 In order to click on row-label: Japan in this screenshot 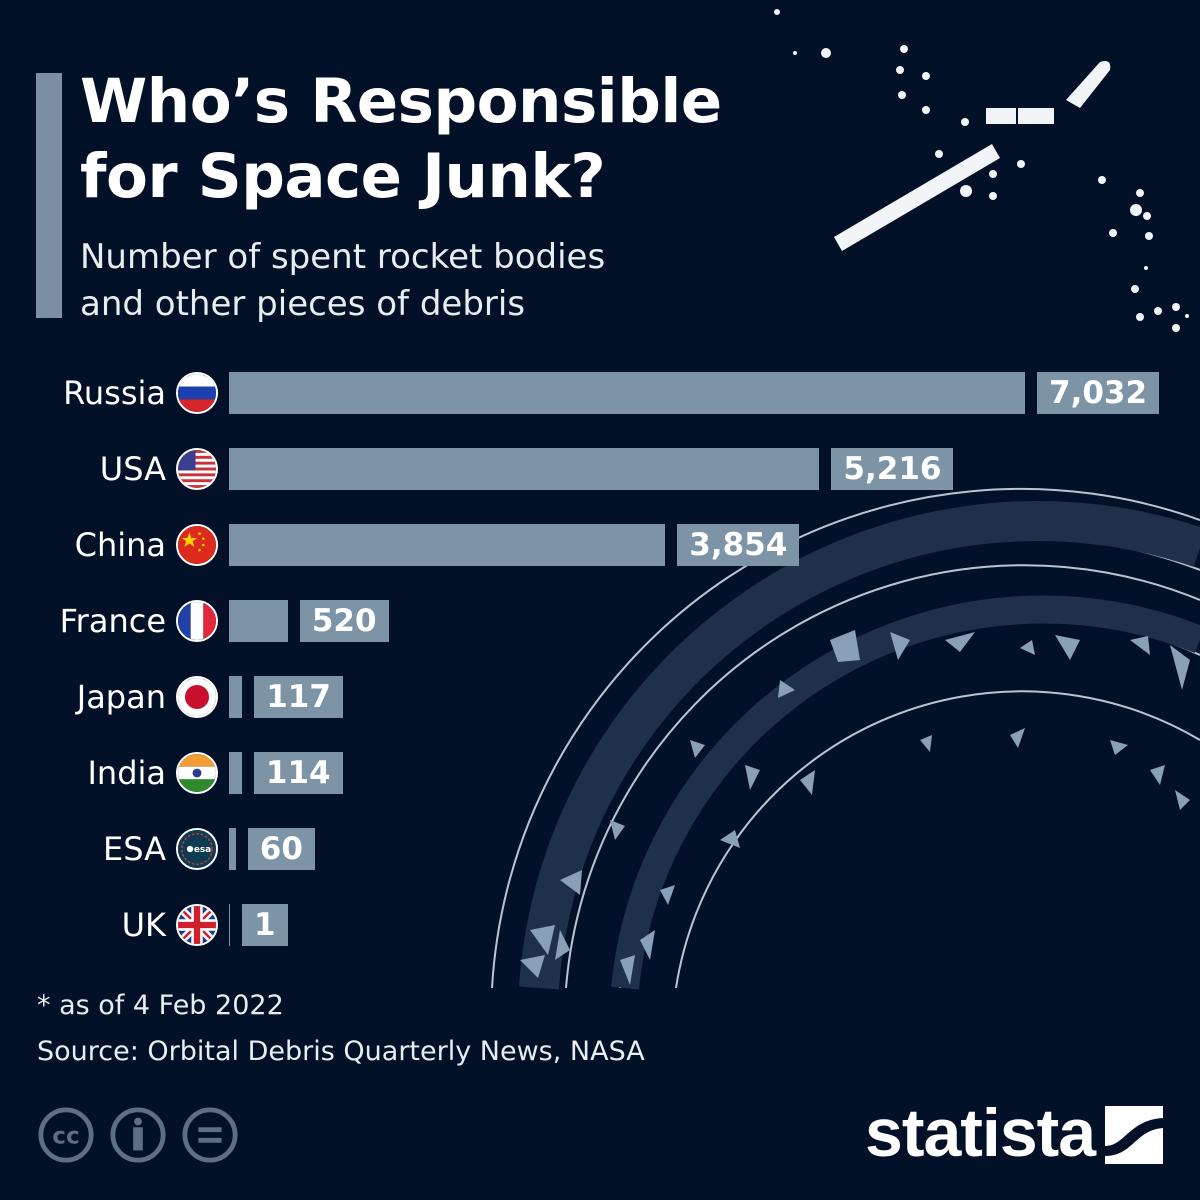, I will do `click(121, 697)`.